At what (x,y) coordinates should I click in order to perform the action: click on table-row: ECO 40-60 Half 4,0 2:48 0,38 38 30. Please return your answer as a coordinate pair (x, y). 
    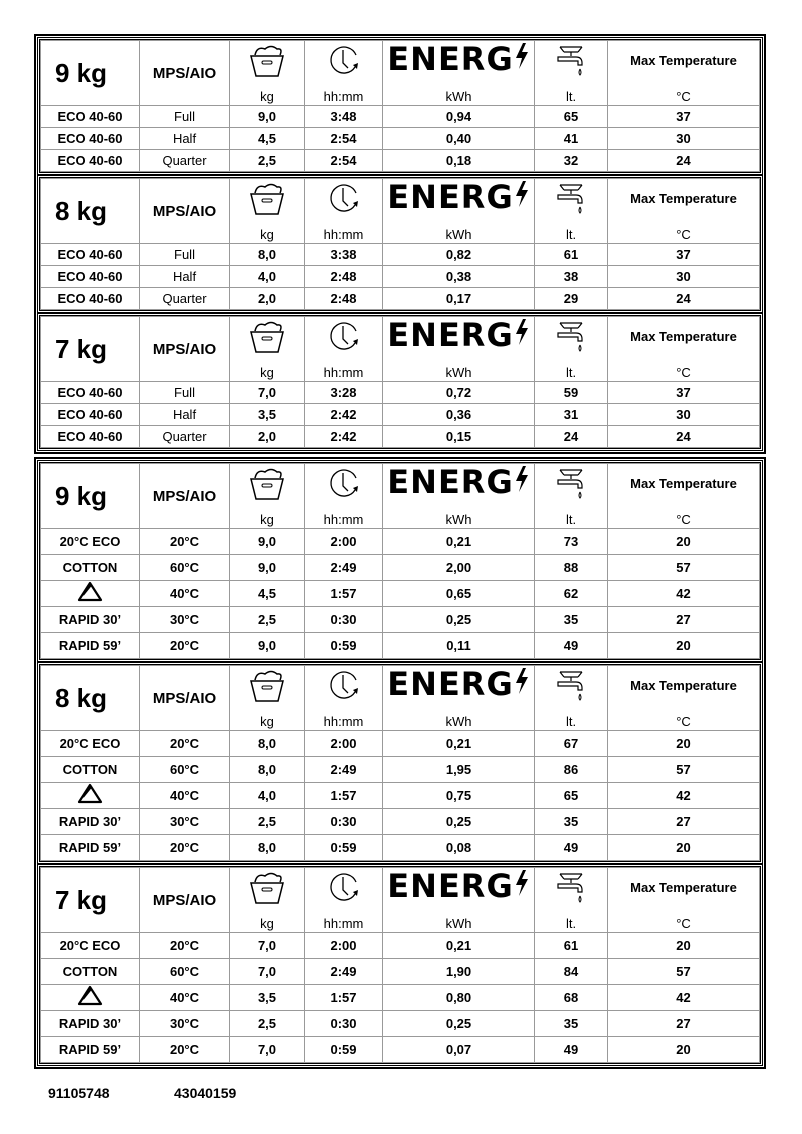
    Looking at the image, I should click on (400, 276).